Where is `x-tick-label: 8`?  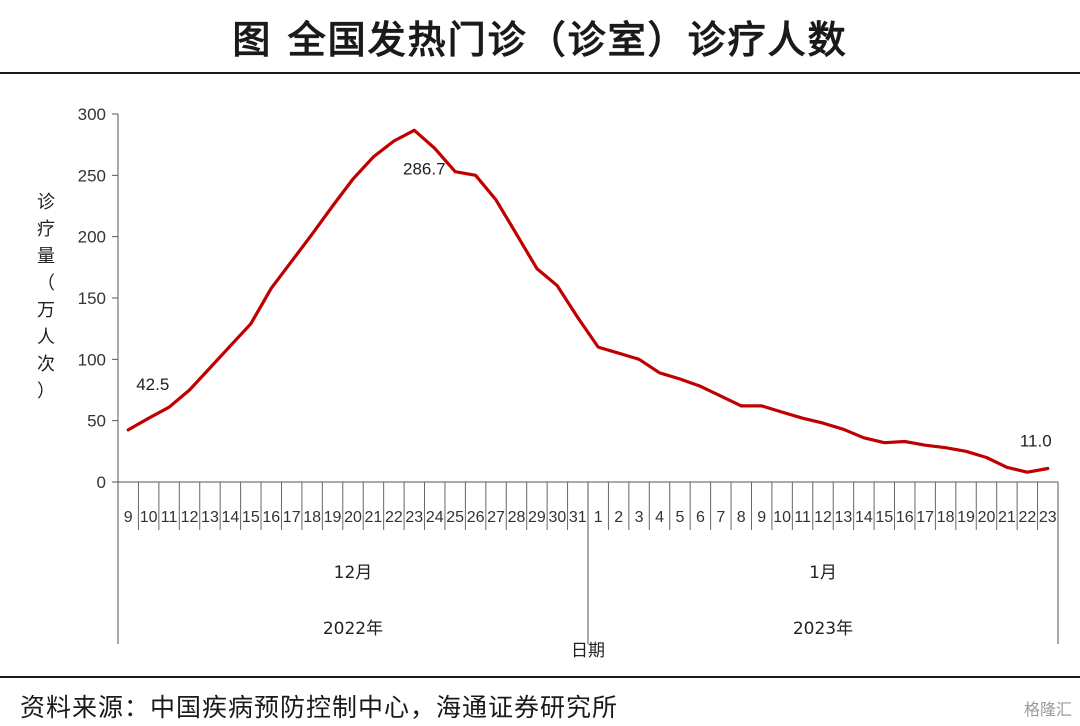 x-tick-label: 8 is located at coordinates (741, 517).